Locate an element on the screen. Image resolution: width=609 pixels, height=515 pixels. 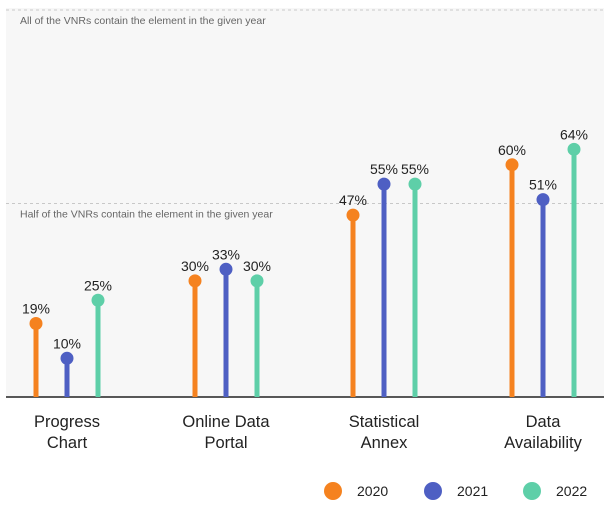
data-label: 60% is located at coordinates (512, 150).